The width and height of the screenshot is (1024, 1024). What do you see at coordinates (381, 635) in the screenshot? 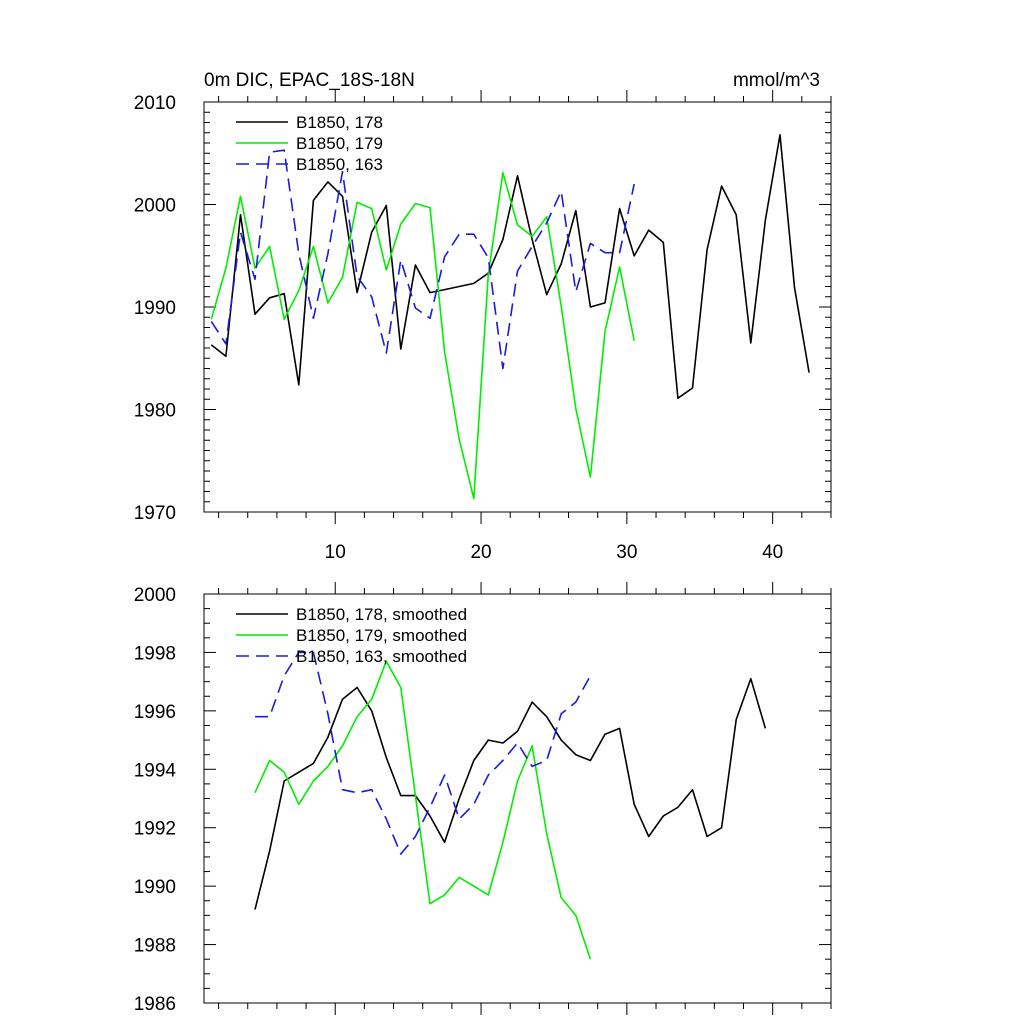
I see `legend-label-2: B1850, 179, smoothed` at bounding box center [381, 635].